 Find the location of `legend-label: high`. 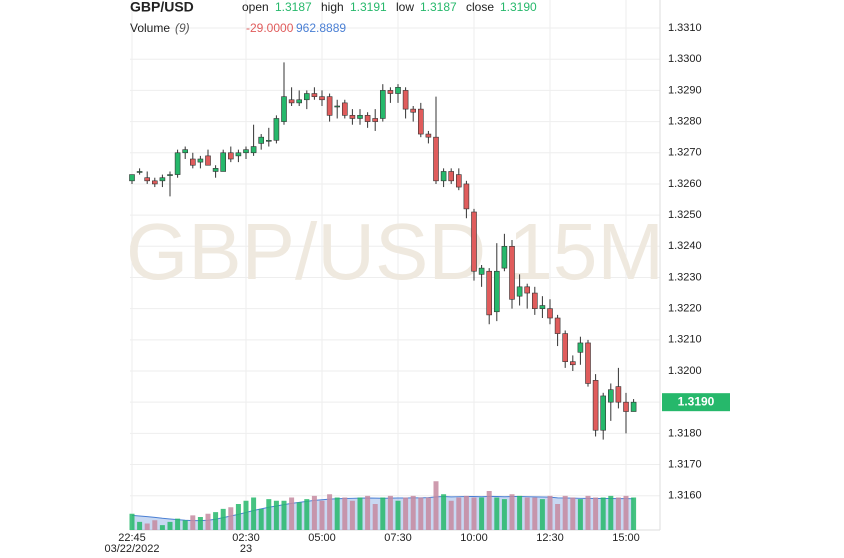

legend-label: high is located at coordinates (332, 7).